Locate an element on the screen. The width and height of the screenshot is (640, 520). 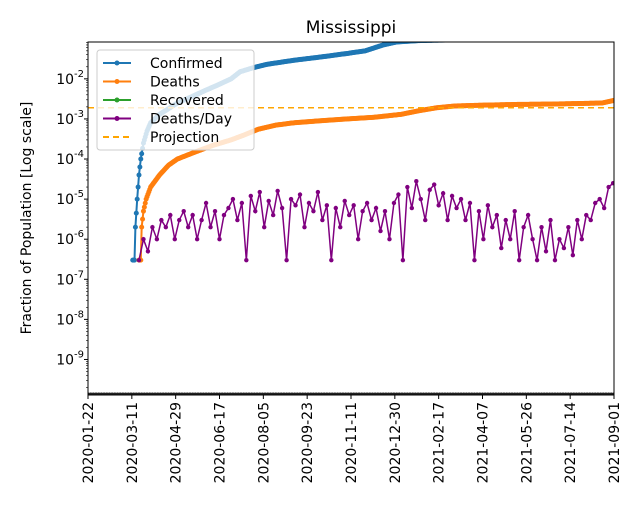
legend-box is located at coordinates (175, 100).